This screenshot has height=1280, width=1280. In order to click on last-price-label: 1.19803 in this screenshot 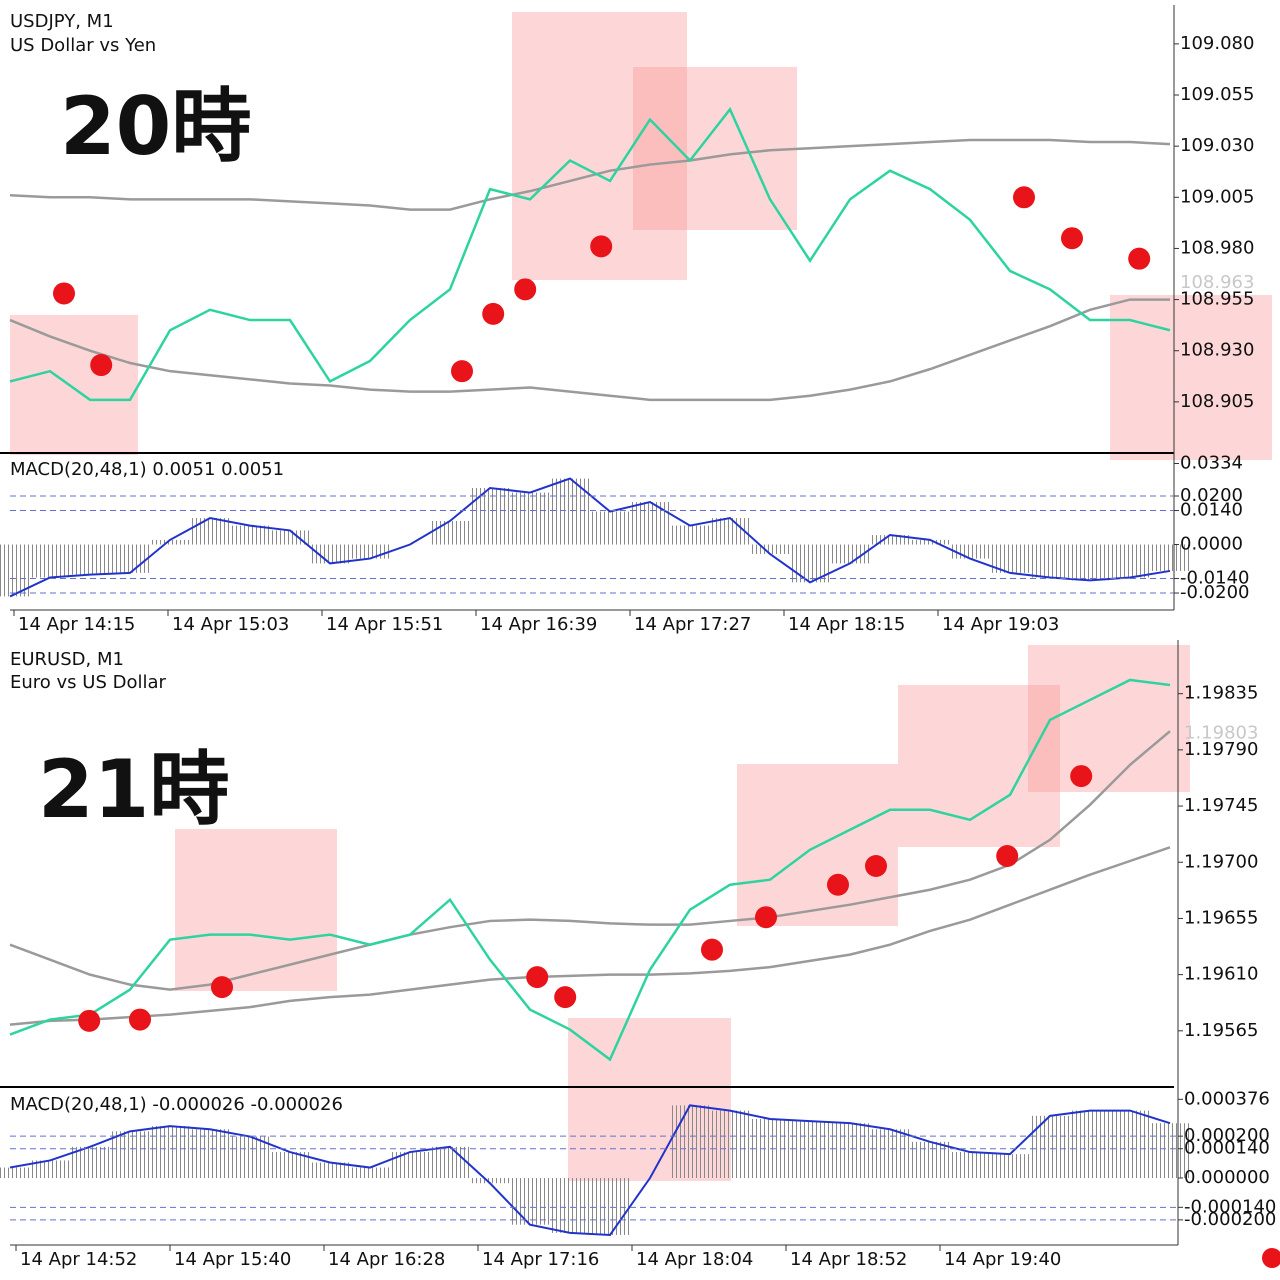, I will do `click(1221, 733)`.